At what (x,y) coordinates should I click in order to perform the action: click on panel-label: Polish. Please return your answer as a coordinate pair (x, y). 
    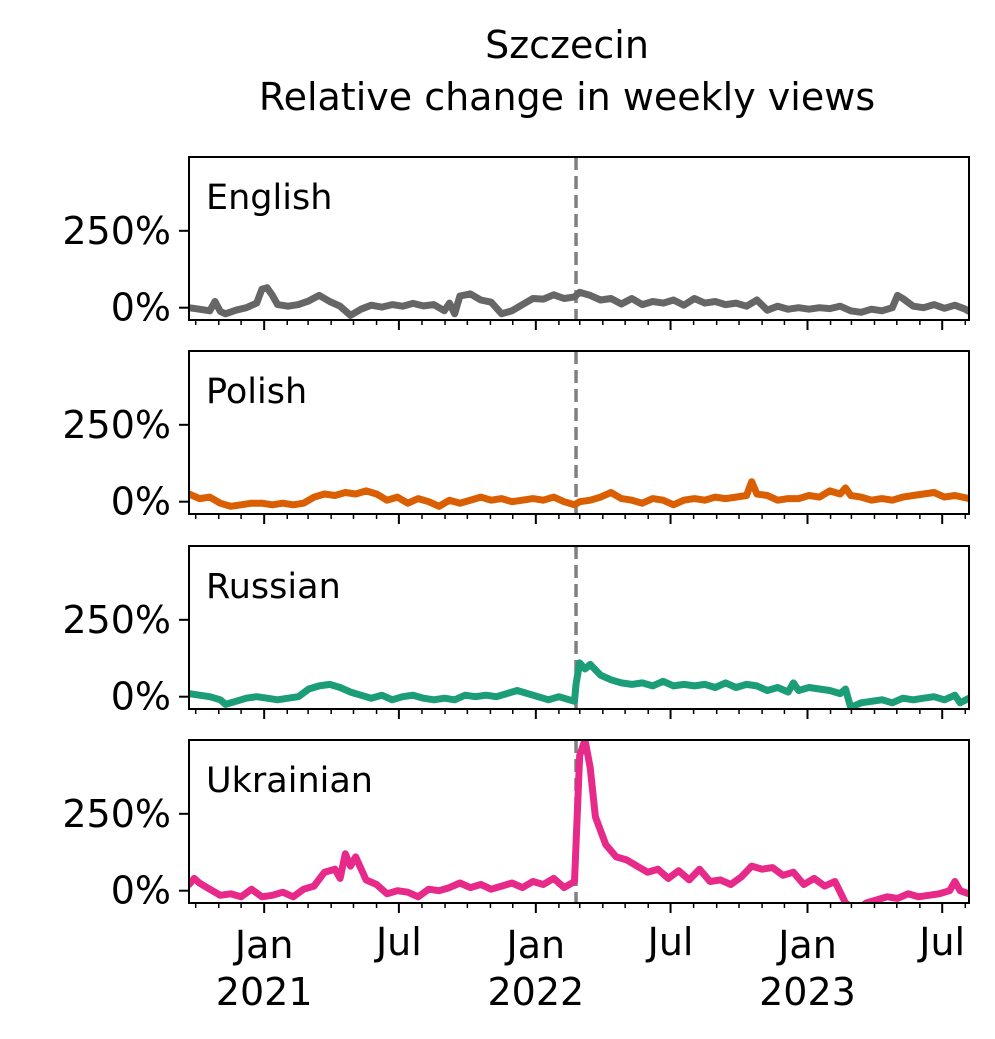
    Looking at the image, I should click on (256, 392).